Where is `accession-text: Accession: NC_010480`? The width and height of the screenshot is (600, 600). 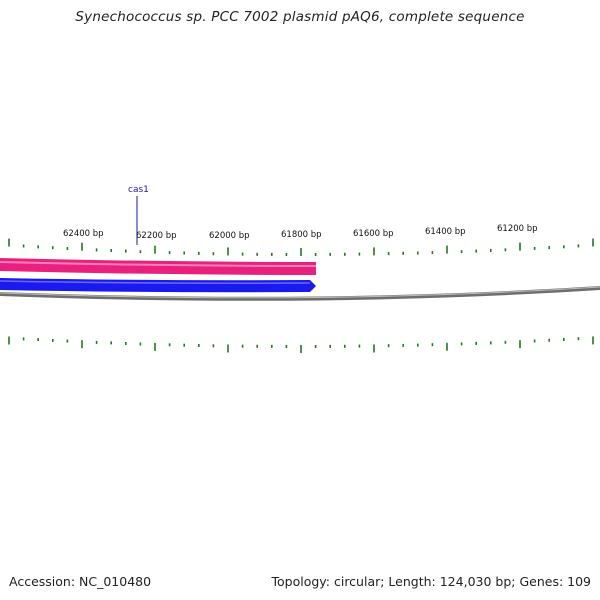 accession-text: Accession: NC_010480 is located at coordinates (80, 581).